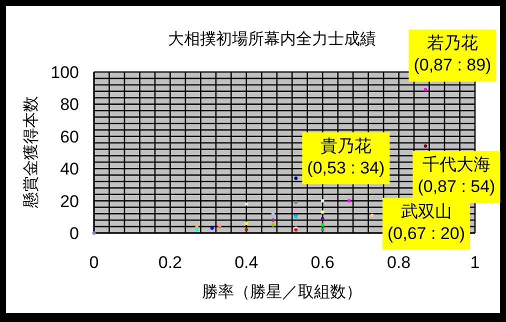  What do you see at coordinates (74, 233) in the screenshot?
I see `y-tick-label: 0` at bounding box center [74, 233].